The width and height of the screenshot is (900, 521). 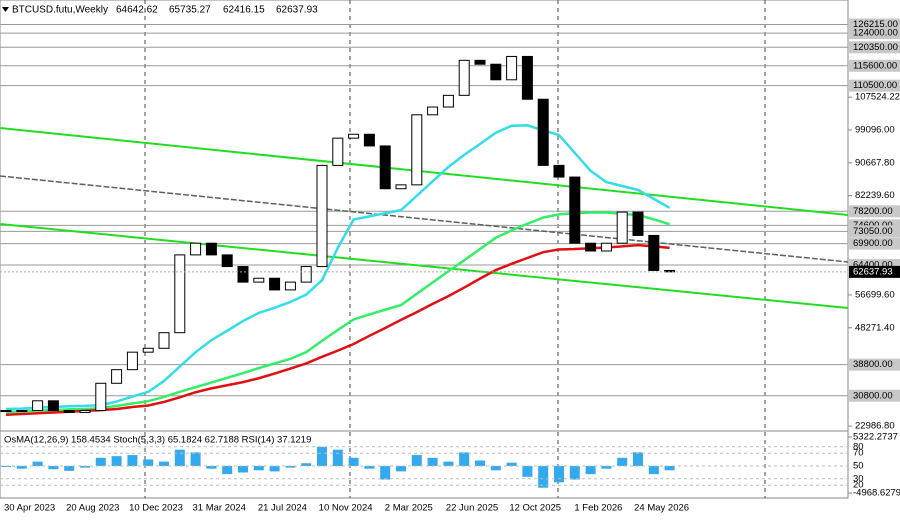 I want to click on indicator-y2-label: 70, so click(x=858, y=453).